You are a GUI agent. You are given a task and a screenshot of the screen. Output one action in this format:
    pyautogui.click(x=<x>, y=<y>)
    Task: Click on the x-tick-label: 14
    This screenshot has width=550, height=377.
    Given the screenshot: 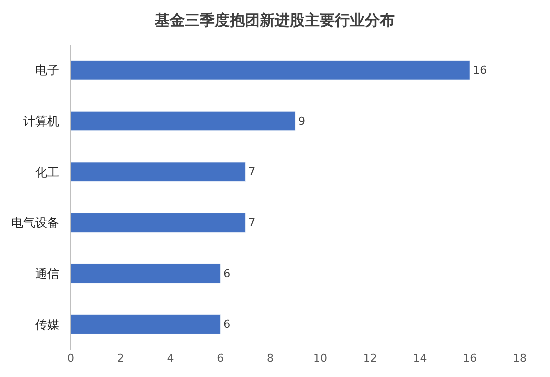 What is the action you would take?
    pyautogui.click(x=420, y=358)
    